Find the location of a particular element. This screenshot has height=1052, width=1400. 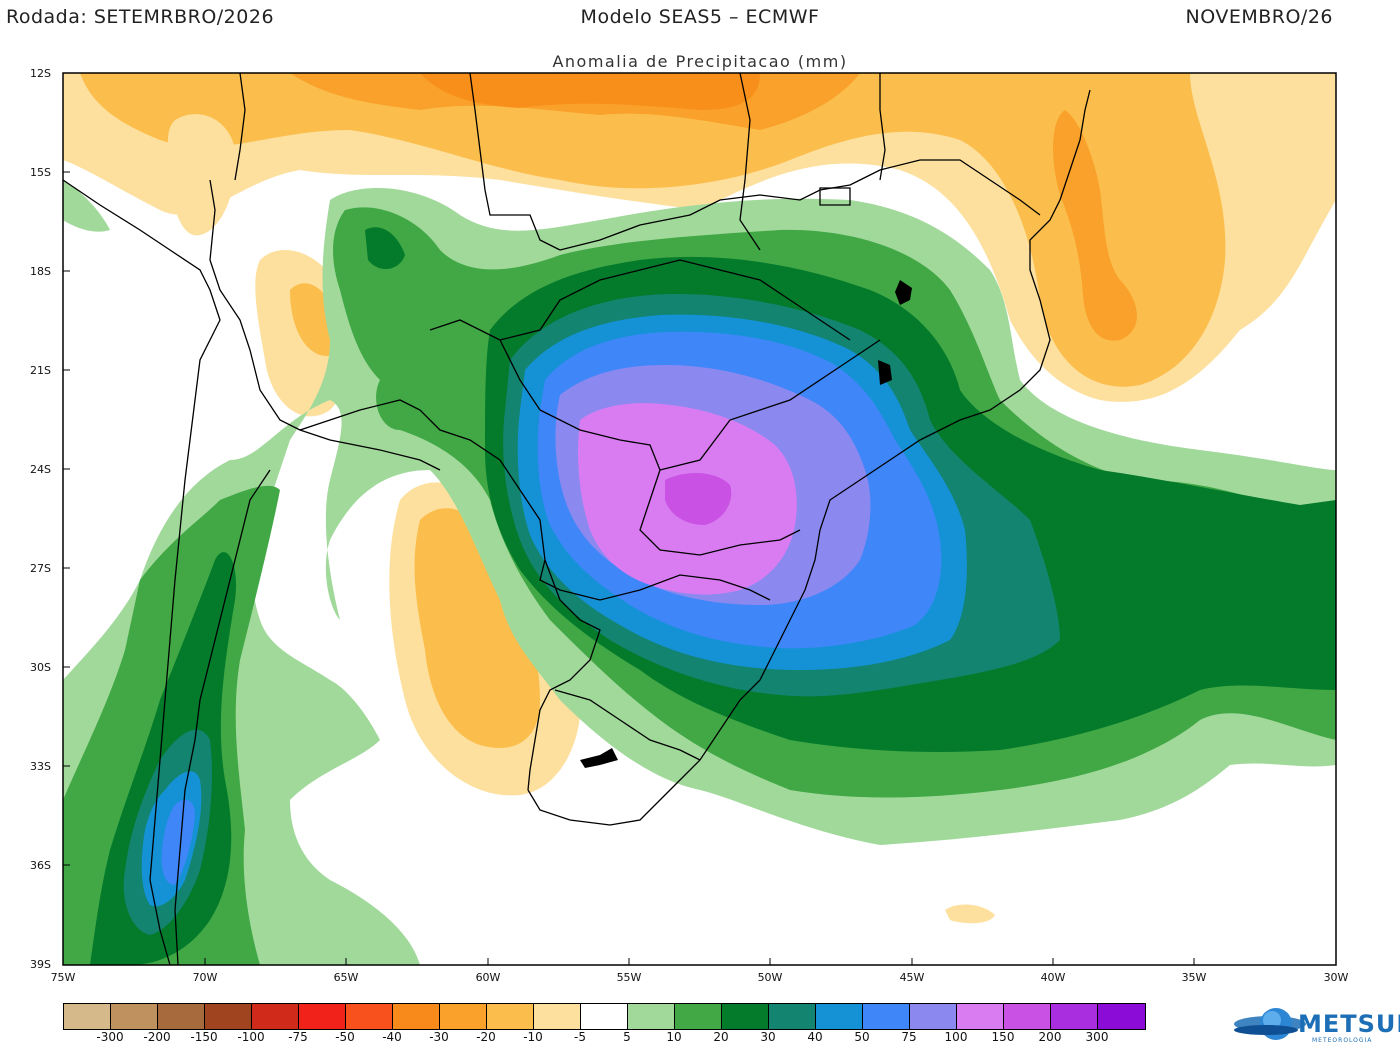

legend-label: -10 is located at coordinates (533, 1037).